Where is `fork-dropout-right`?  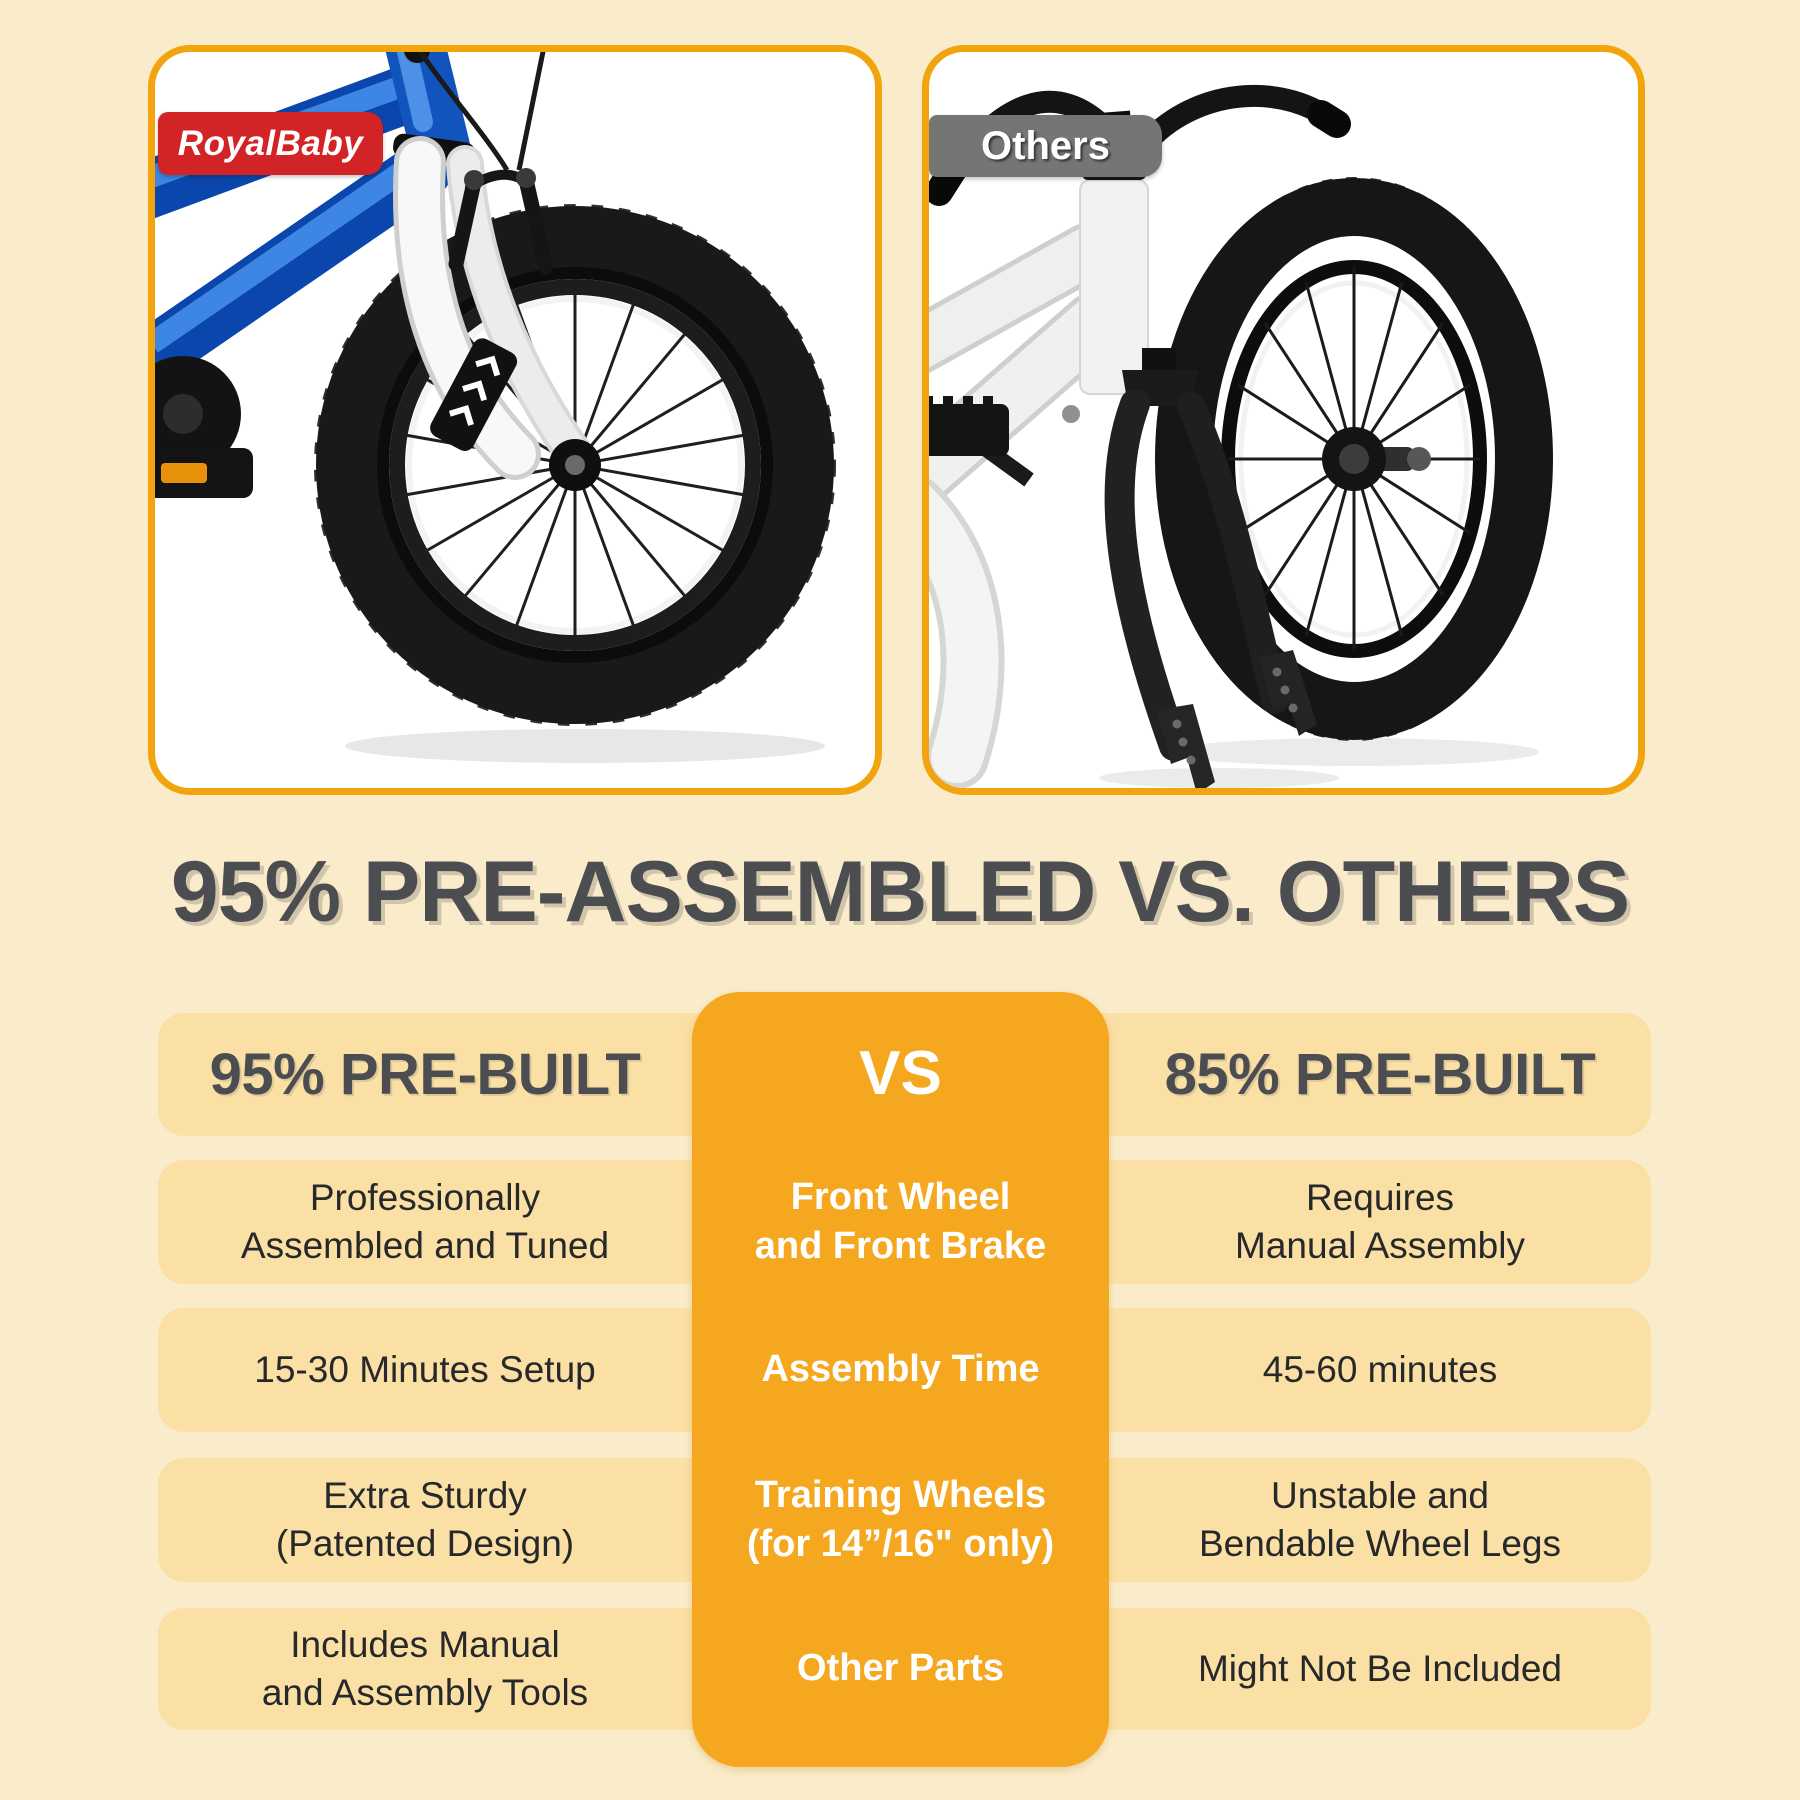
fork-dropout-right is located at coordinates (1288, 693).